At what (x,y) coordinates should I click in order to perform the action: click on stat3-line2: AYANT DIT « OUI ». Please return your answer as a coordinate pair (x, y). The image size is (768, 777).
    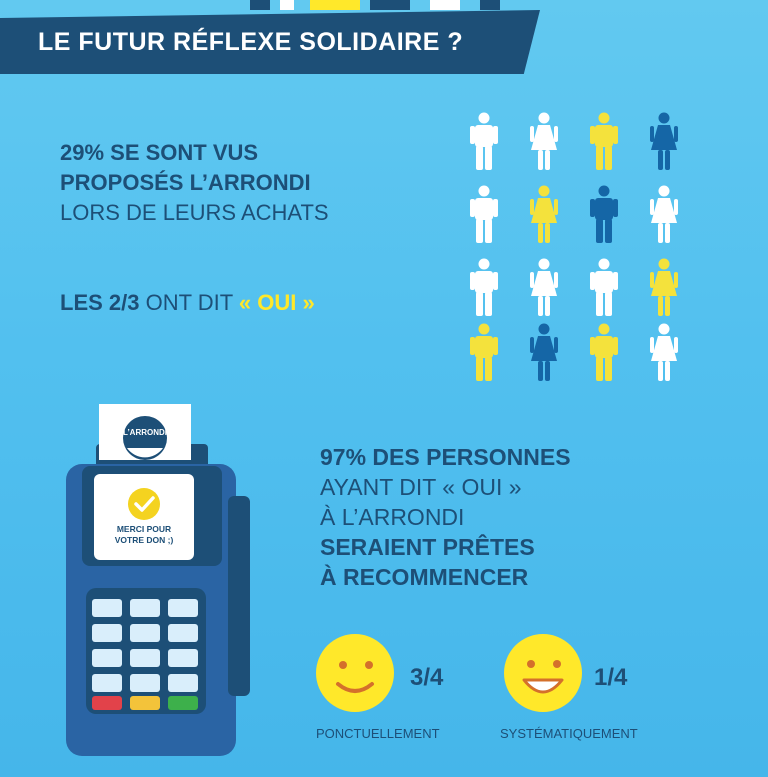
    Looking at the image, I should click on (421, 487).